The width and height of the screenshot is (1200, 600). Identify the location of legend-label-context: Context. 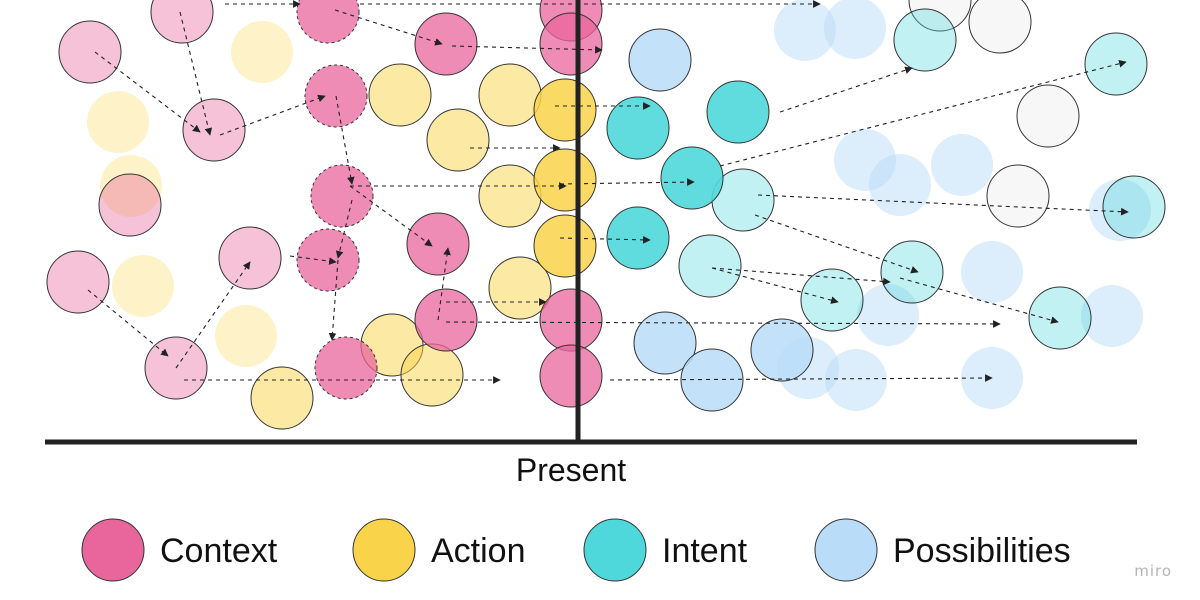
(219, 551).